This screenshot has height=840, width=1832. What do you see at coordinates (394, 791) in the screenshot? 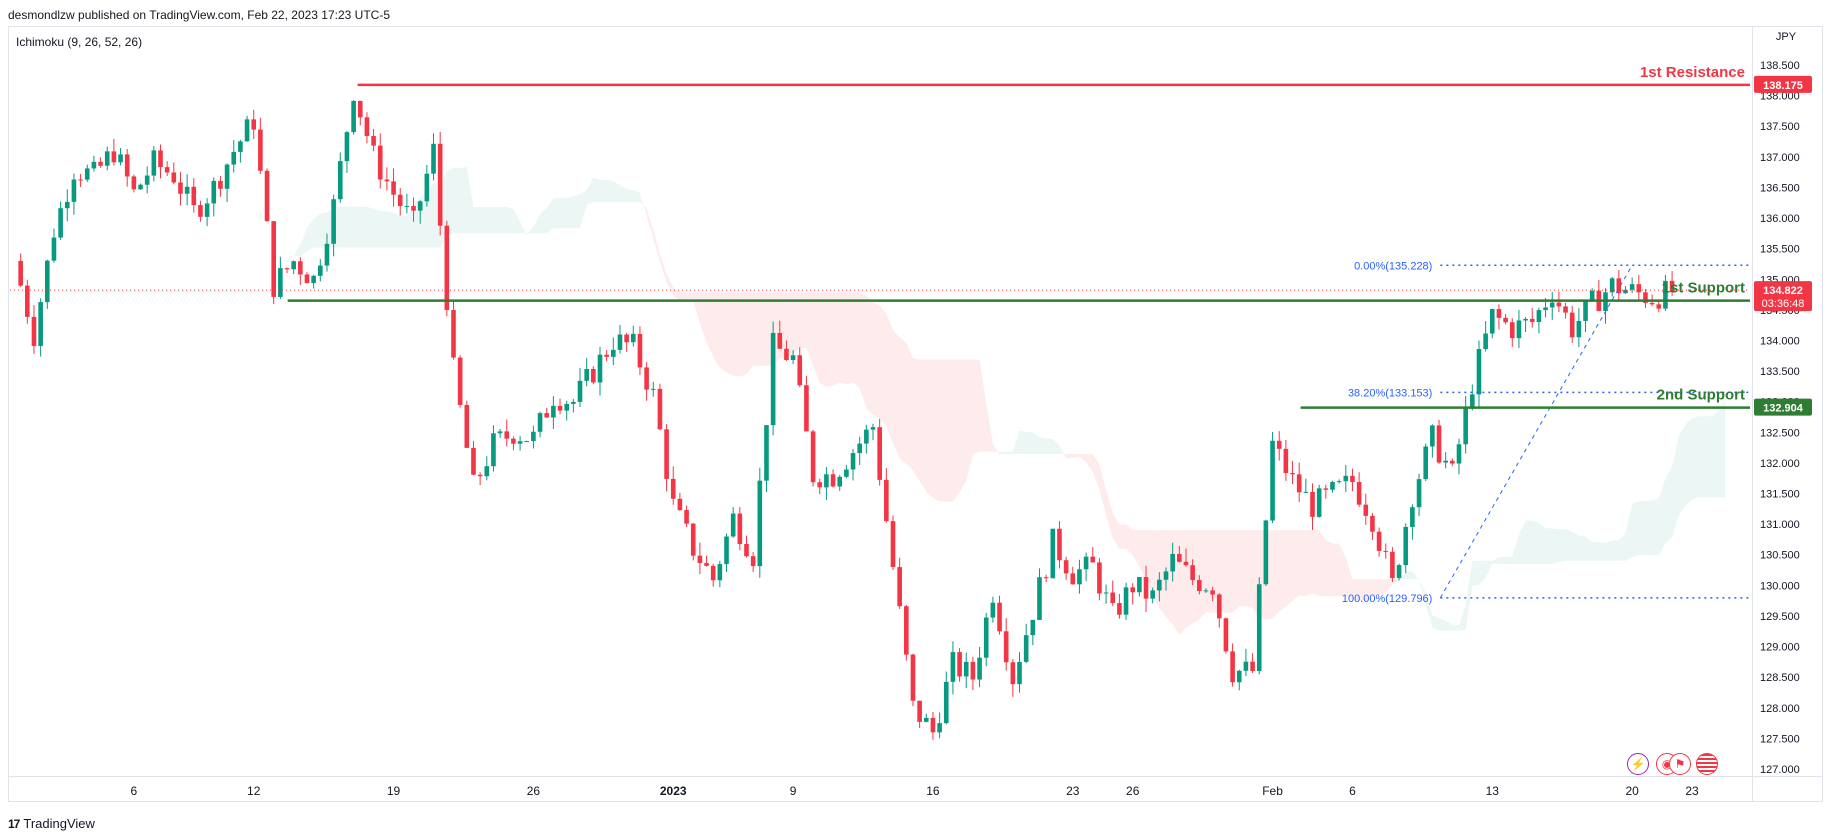
I see `time-tick-label: 19` at bounding box center [394, 791].